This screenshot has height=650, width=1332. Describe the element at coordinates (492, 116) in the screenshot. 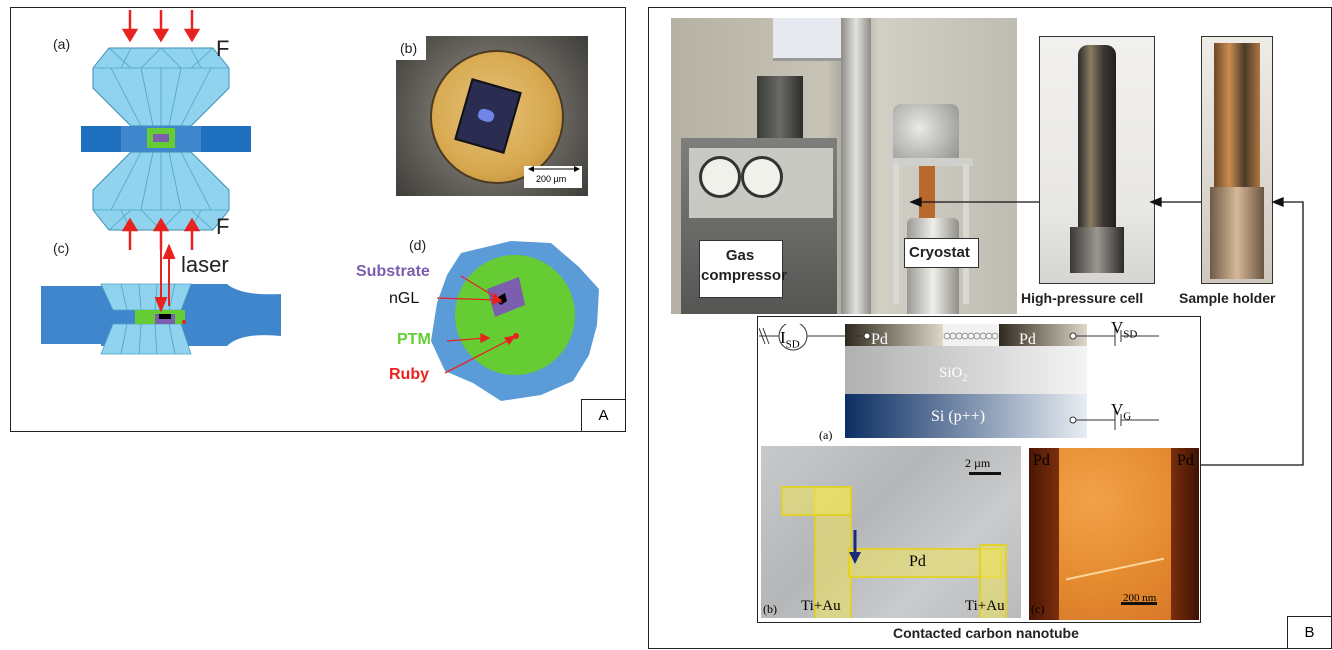

I see `micrograph-photo: 200 µm` at that location.